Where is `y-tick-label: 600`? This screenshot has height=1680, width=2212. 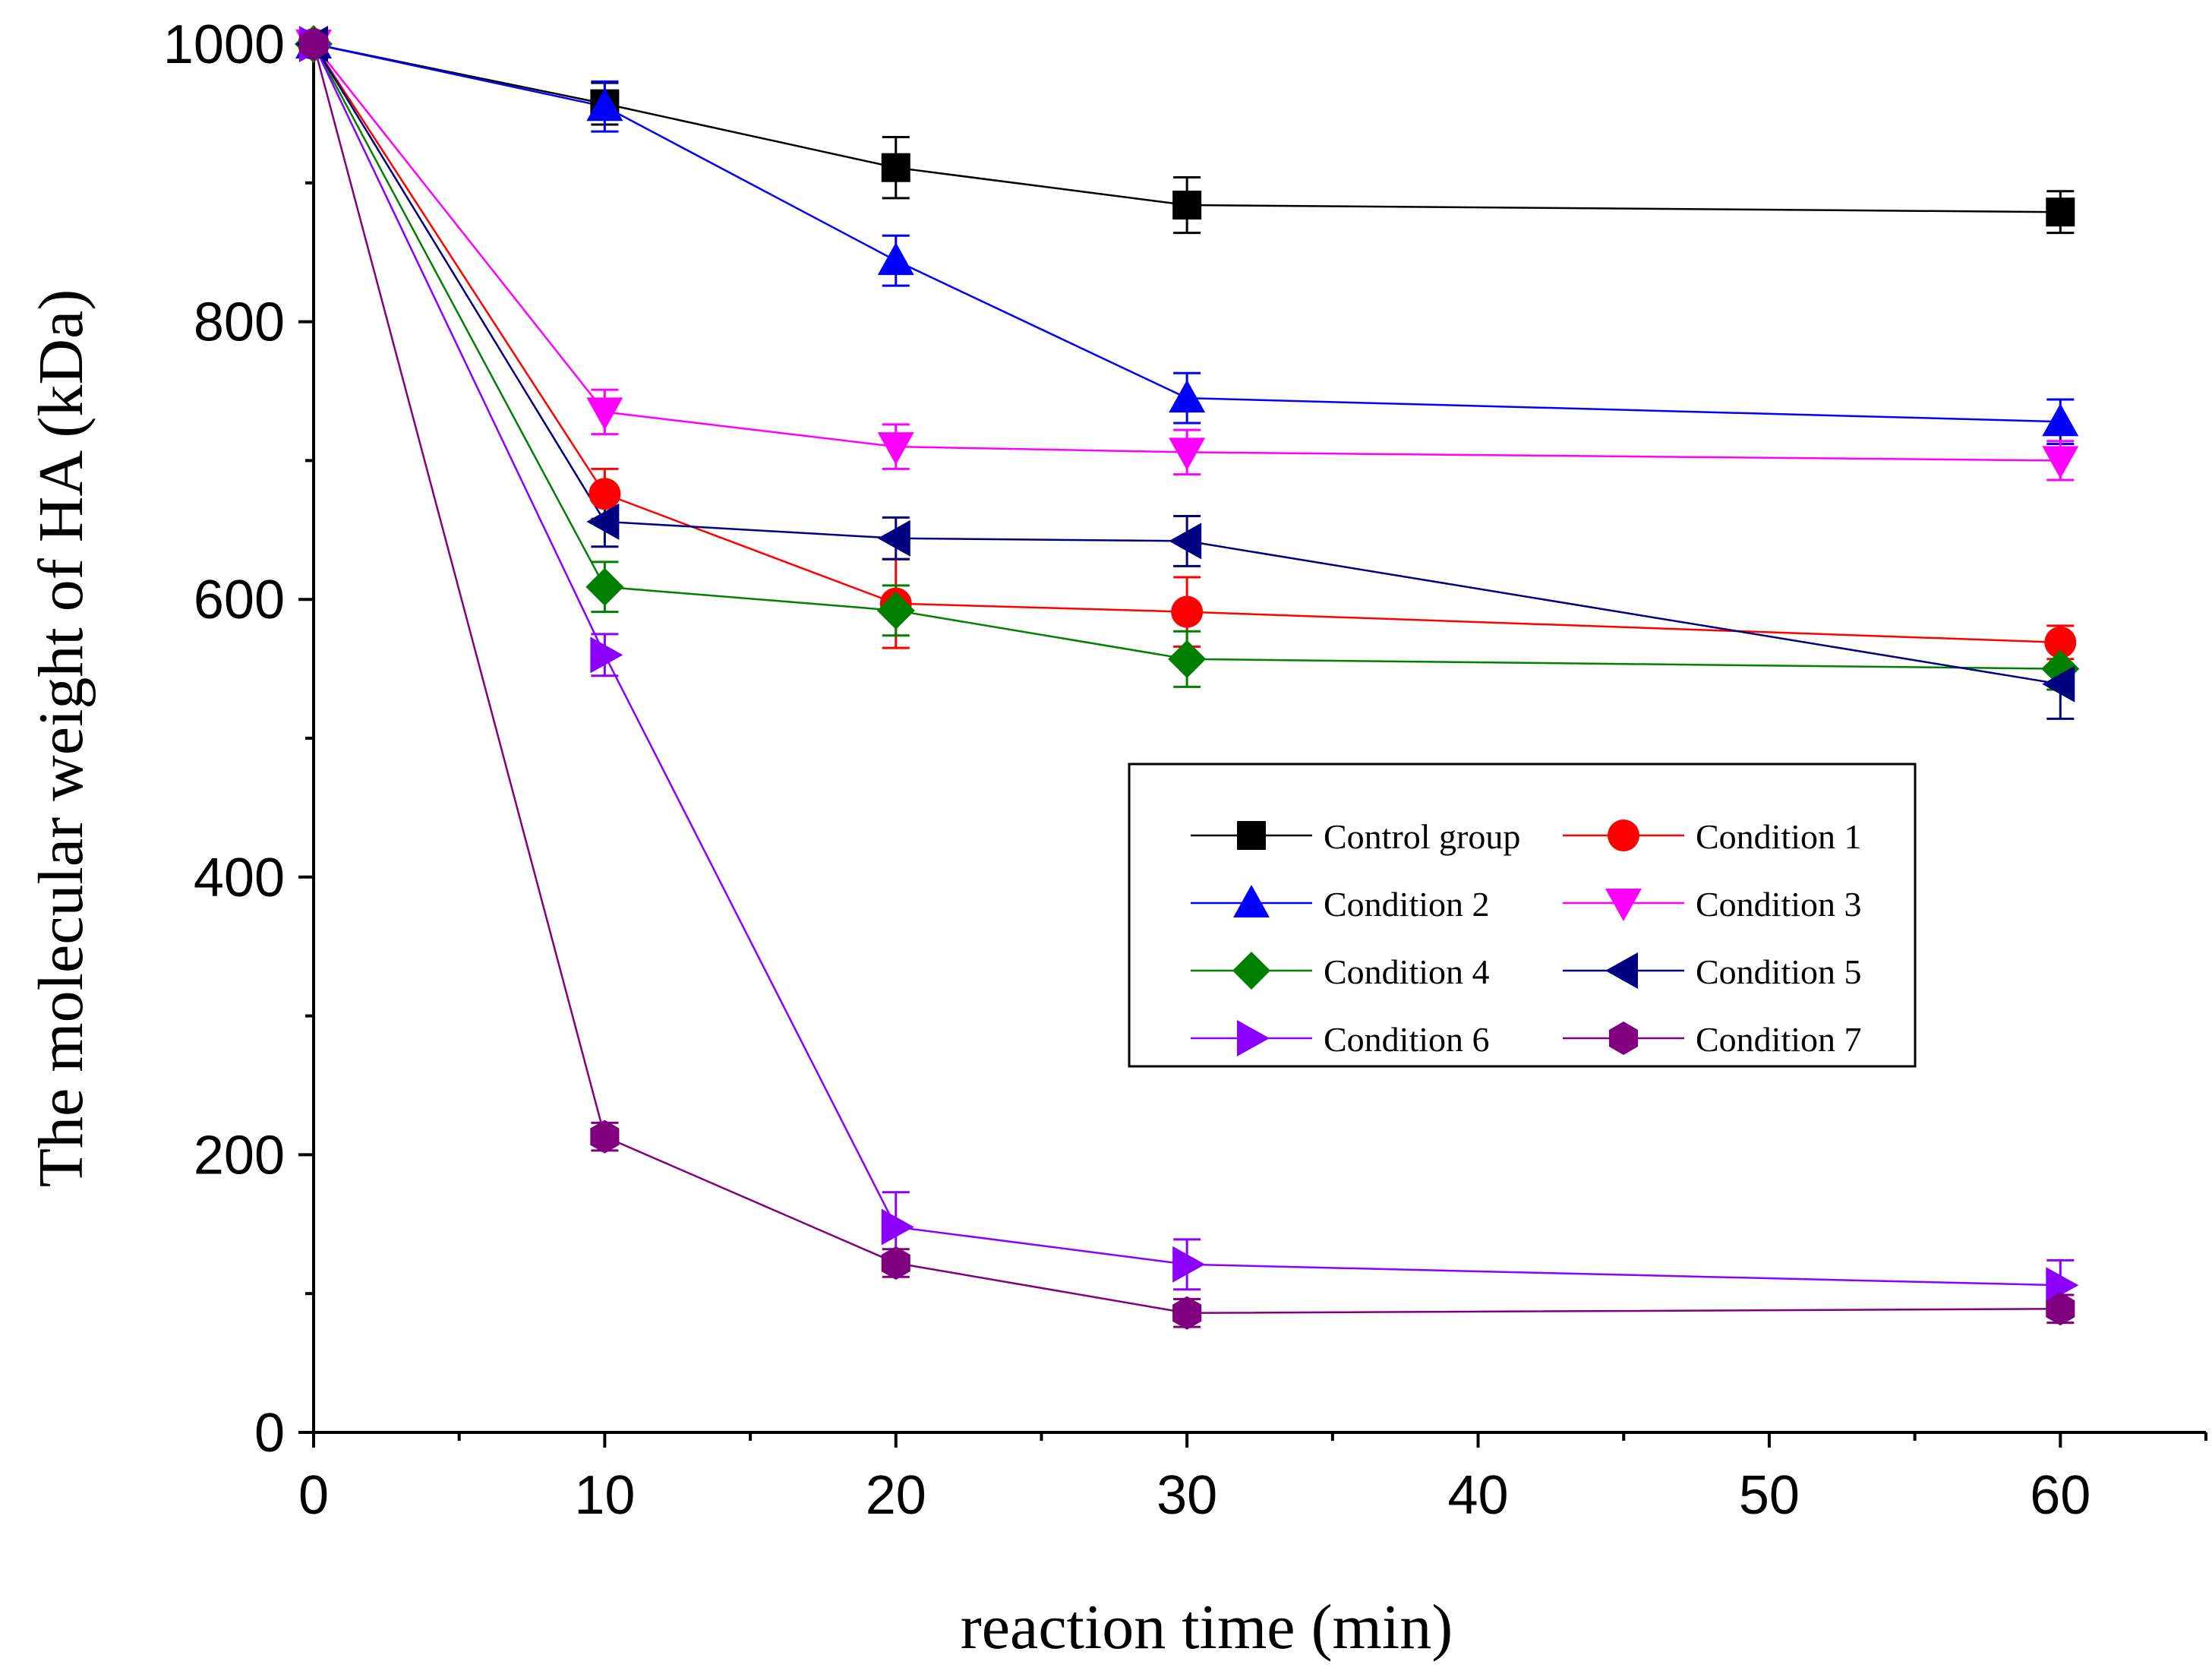 y-tick-label: 600 is located at coordinates (240, 600).